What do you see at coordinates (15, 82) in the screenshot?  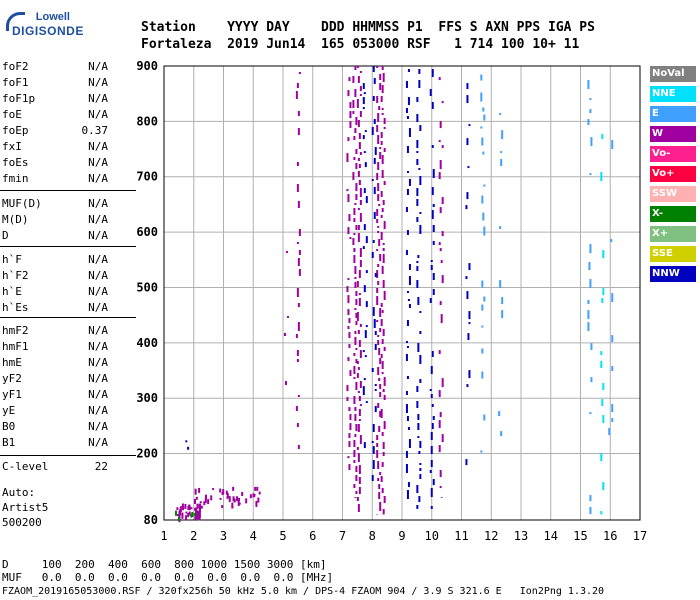 I see `param-label: foF1` at bounding box center [15, 82].